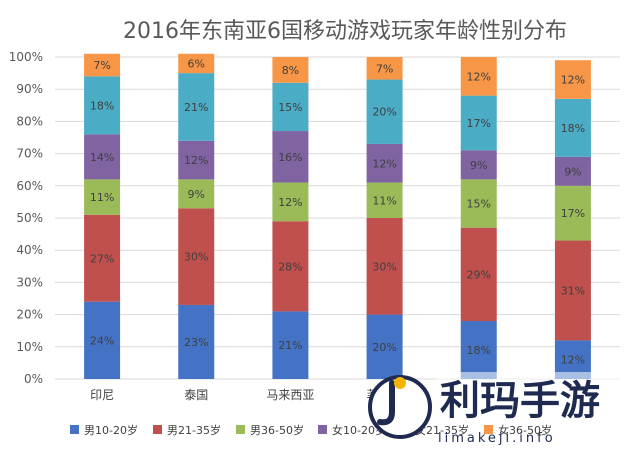 The height and width of the screenshot is (452, 632). Describe the element at coordinates (497, 438) in the screenshot. I see `watermark-url: limakeji.info` at that location.